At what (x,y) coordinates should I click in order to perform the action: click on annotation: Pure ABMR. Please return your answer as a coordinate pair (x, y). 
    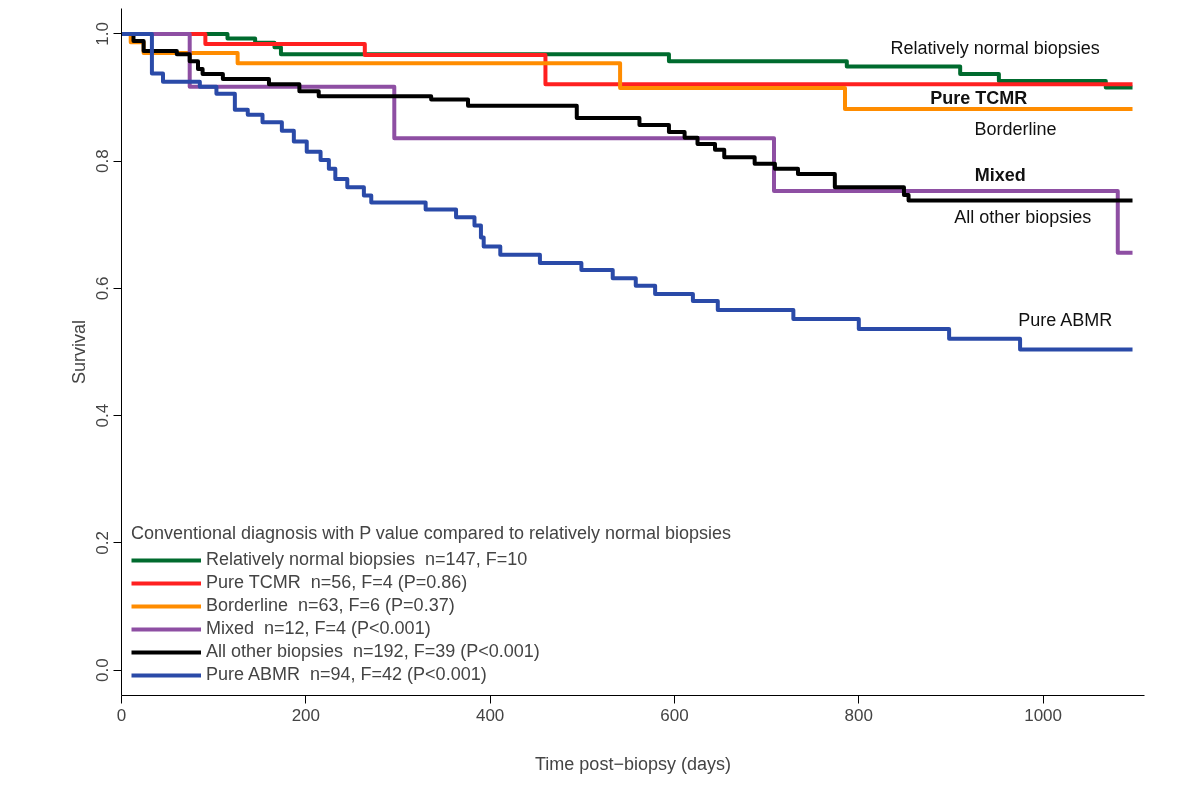
    Looking at the image, I should click on (1065, 320).